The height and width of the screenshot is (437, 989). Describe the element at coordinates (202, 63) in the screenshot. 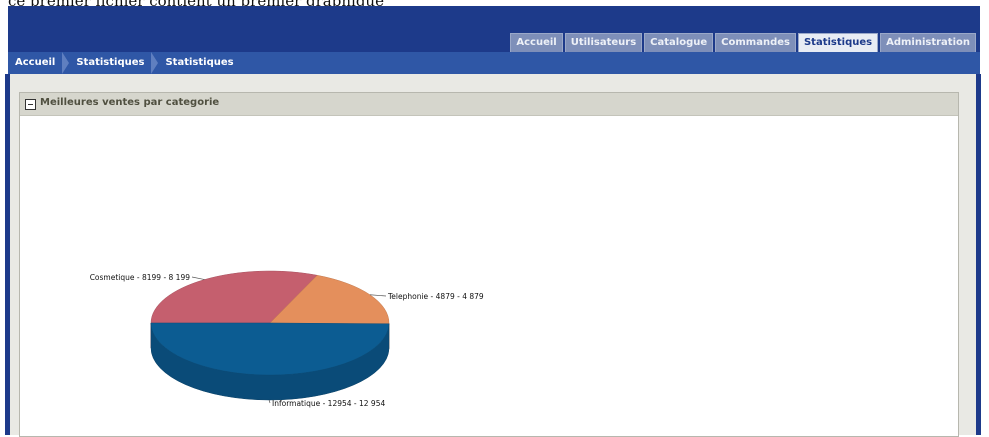

I see `breadcrumb-item-statistiques-current: Statistiques` at that location.